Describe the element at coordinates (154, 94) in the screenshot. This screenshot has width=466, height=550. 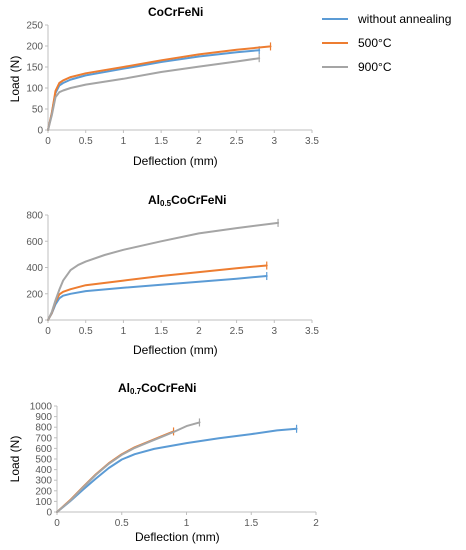
I see `chart1-series-900-c` at that location.